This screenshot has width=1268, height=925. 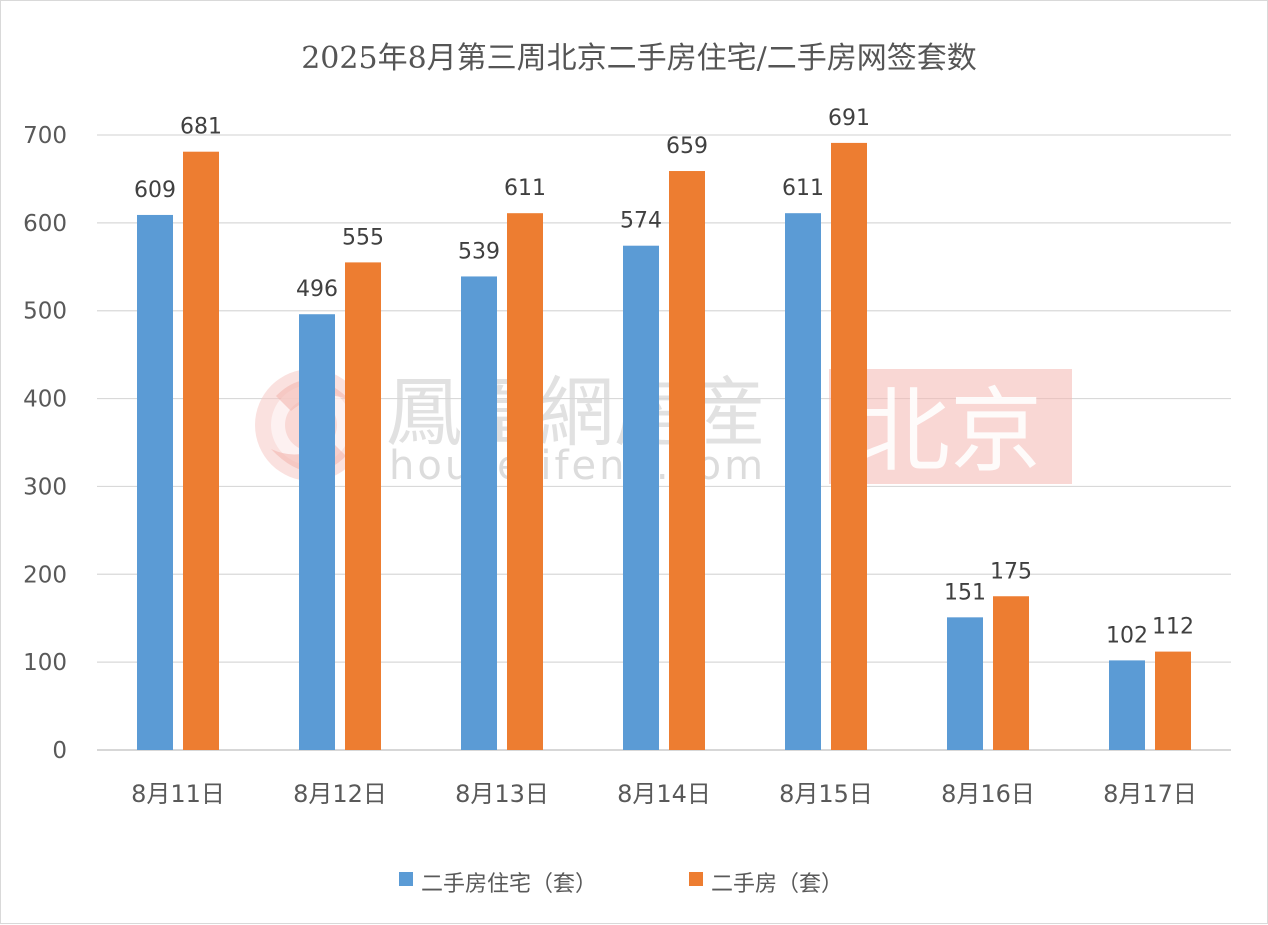 What do you see at coordinates (45, 575) in the screenshot?
I see `y-tick-label: 200` at bounding box center [45, 575].